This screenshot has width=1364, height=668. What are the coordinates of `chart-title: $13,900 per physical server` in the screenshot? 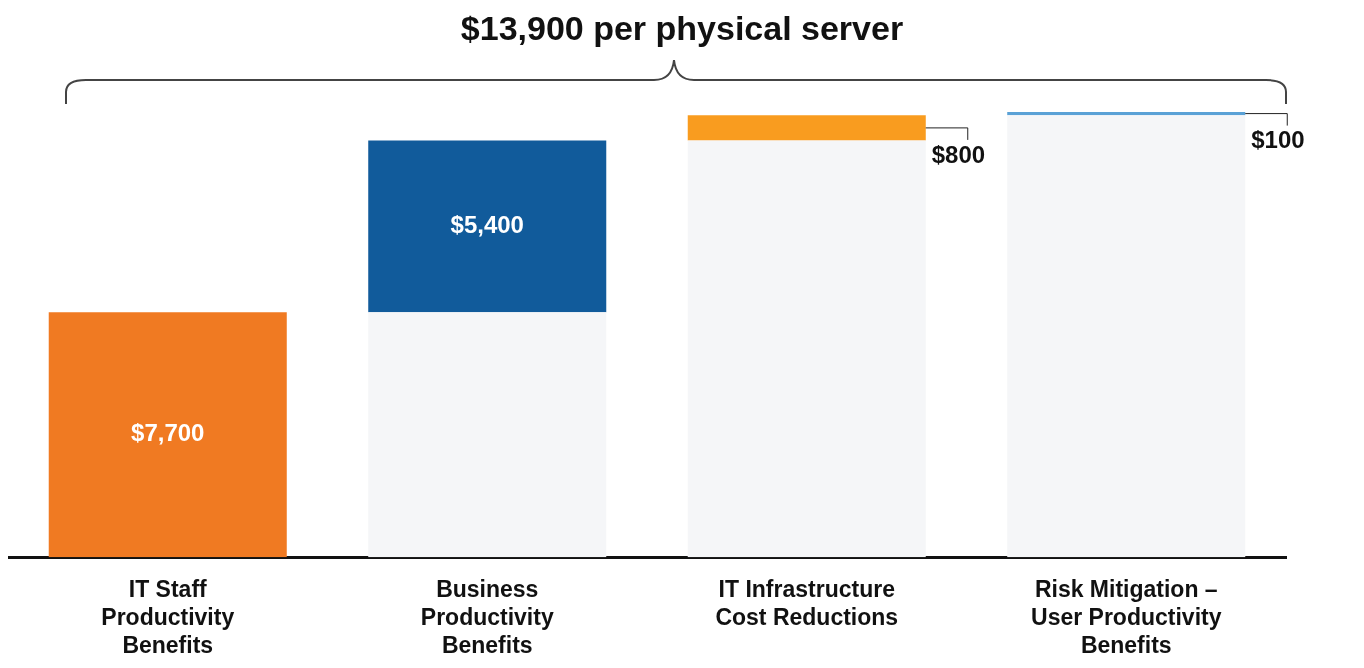 It's located at (682, 28).